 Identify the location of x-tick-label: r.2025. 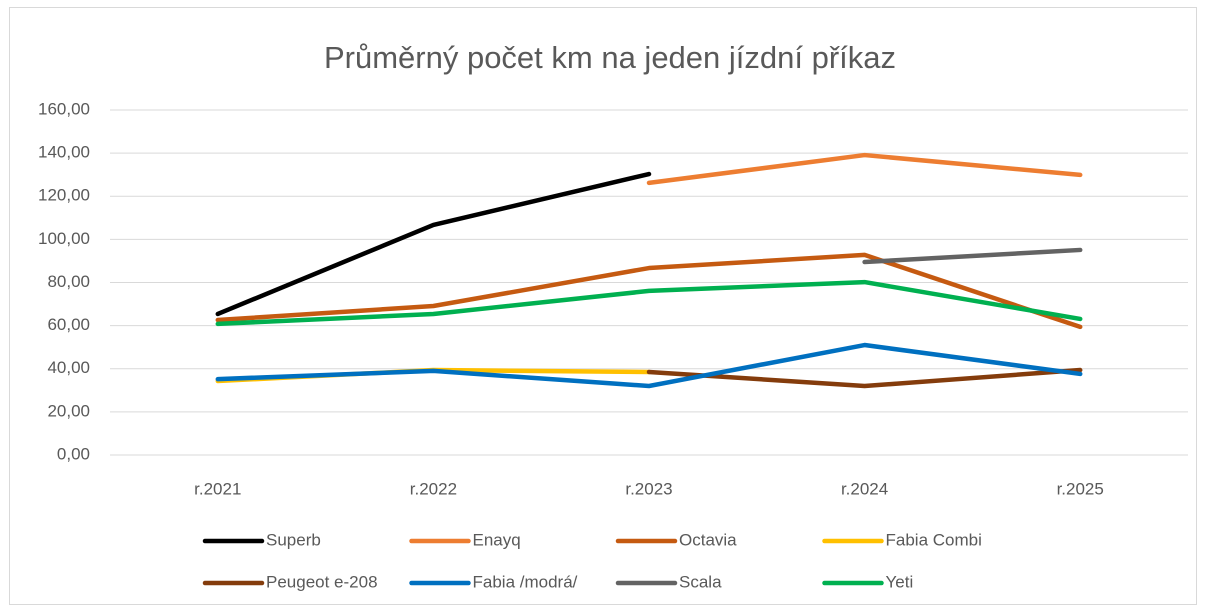
(1080, 488).